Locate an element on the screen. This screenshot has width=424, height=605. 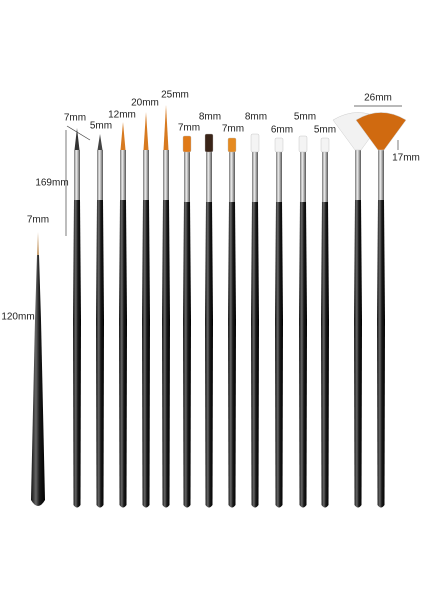
dimension-label: 12mm is located at coordinates (122, 115).